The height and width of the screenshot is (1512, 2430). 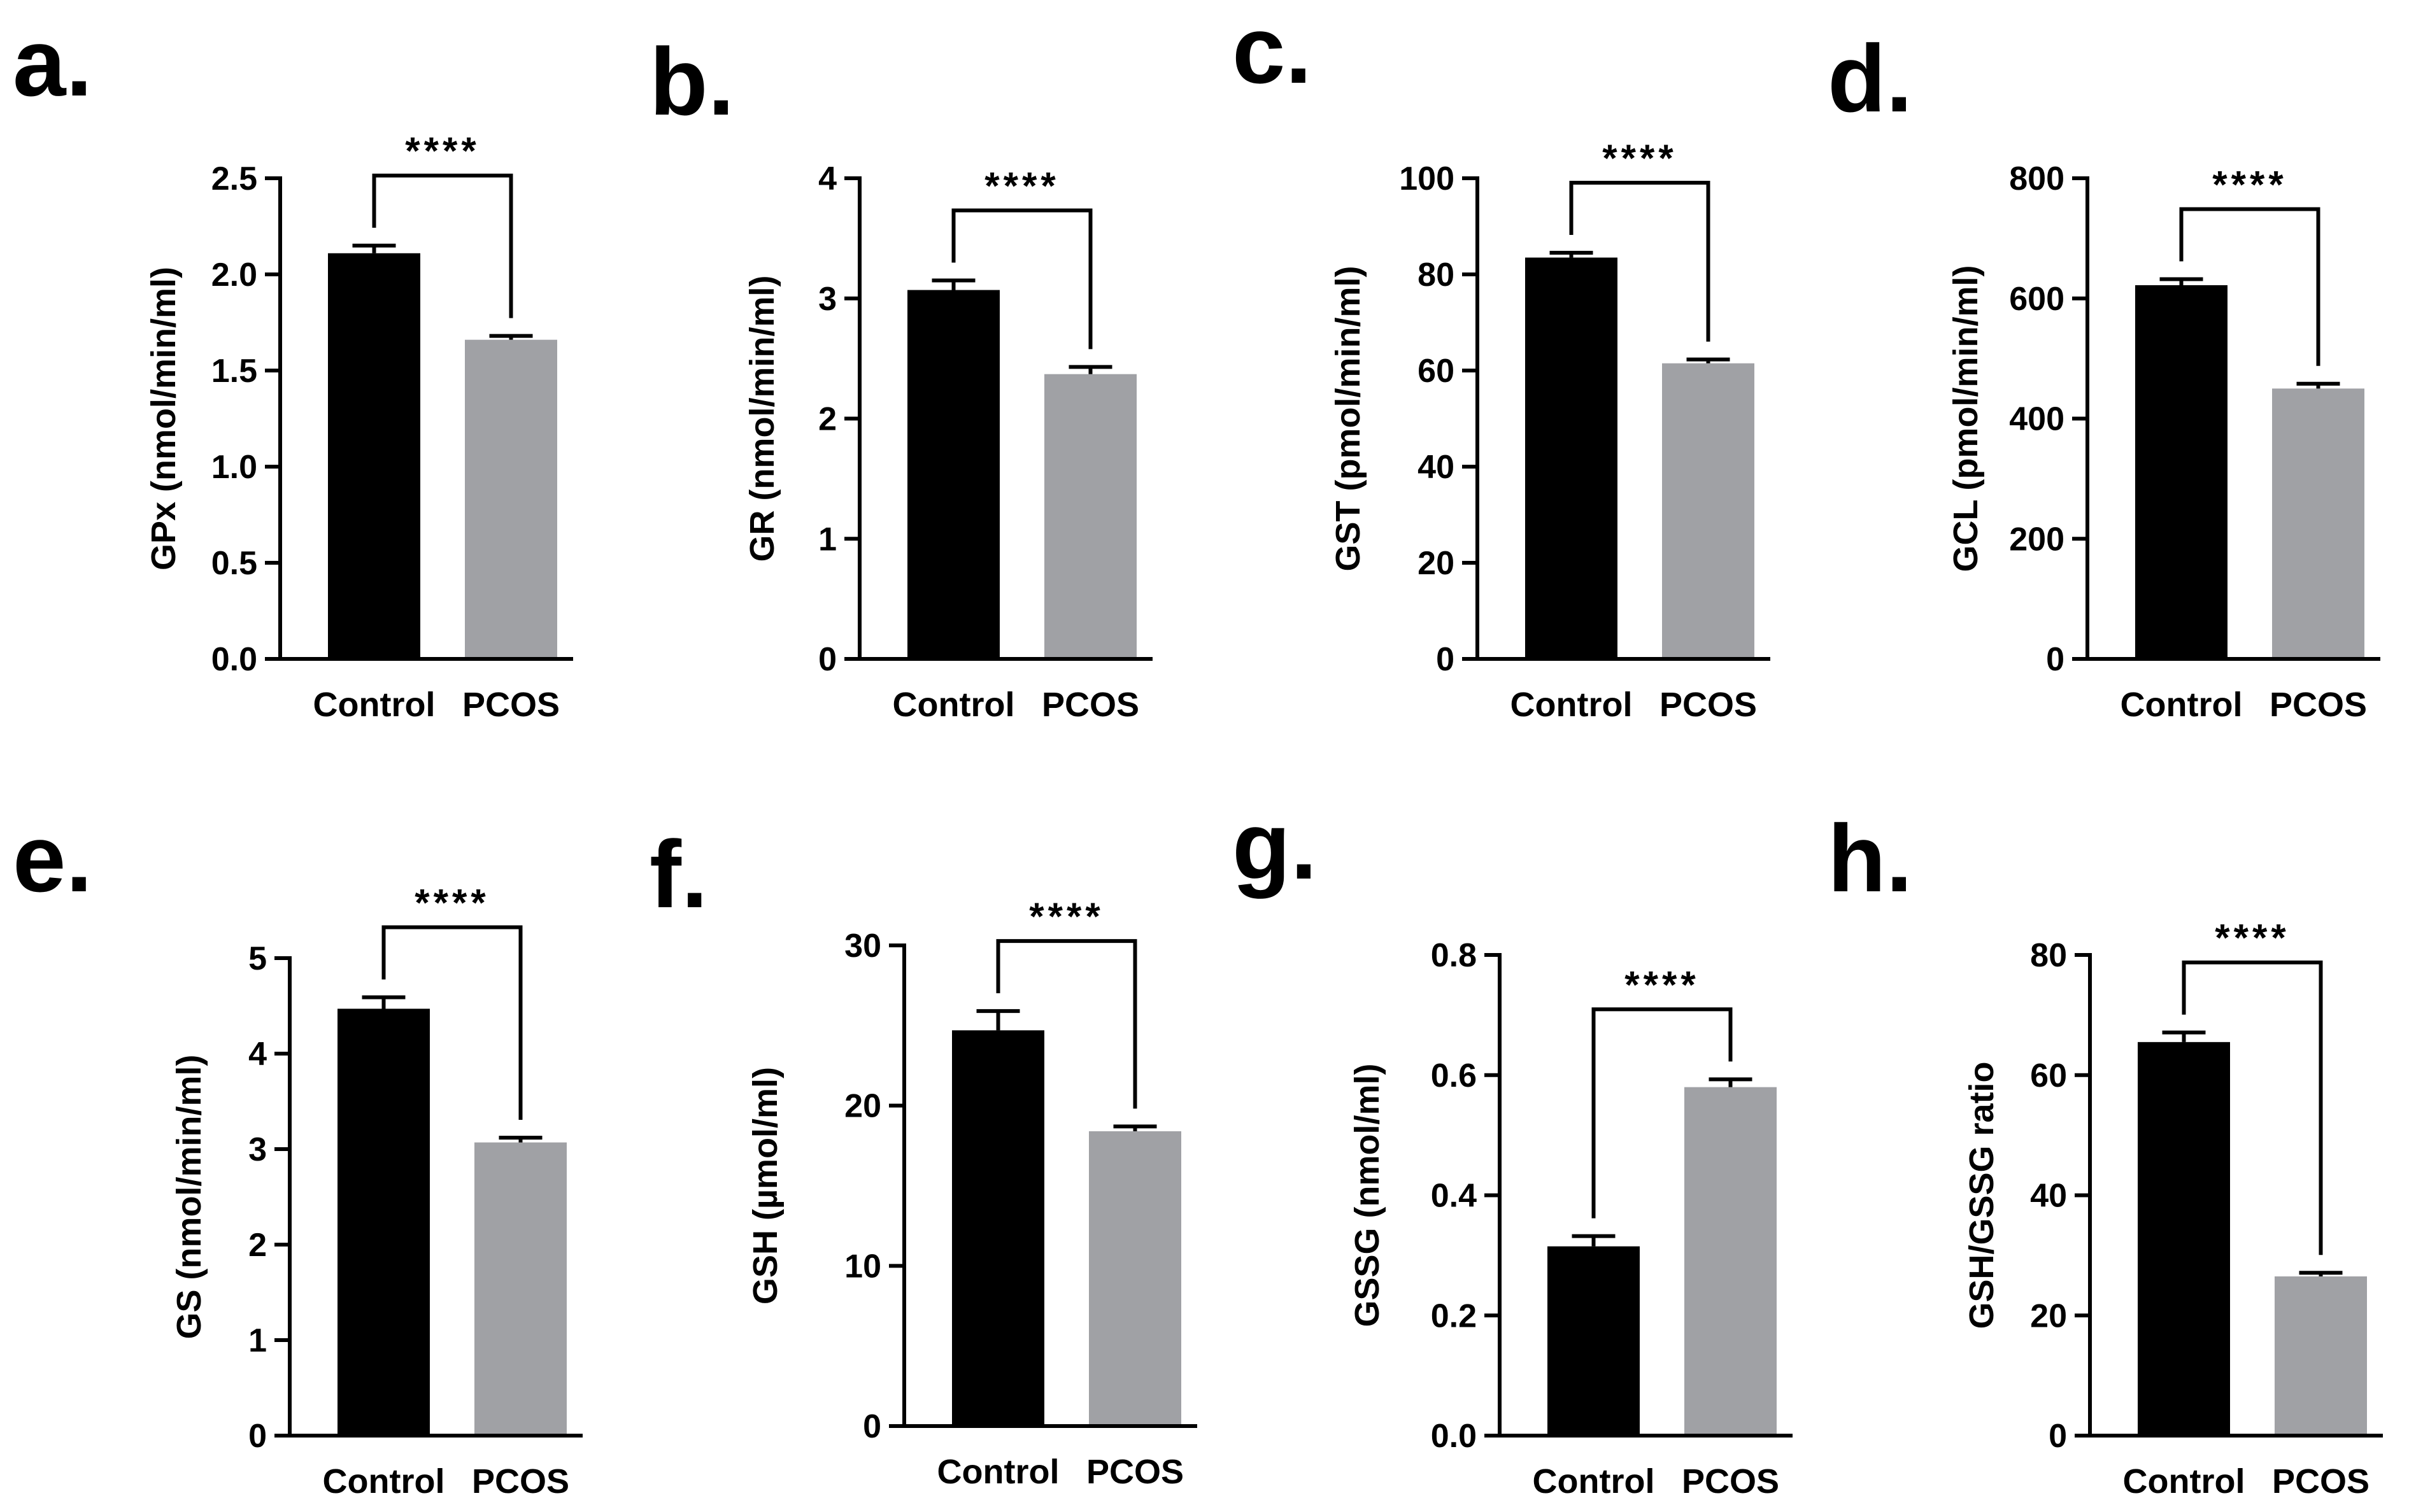 What do you see at coordinates (1594, 1481) in the screenshot?
I see `panel-g-category-label: Control` at bounding box center [1594, 1481].